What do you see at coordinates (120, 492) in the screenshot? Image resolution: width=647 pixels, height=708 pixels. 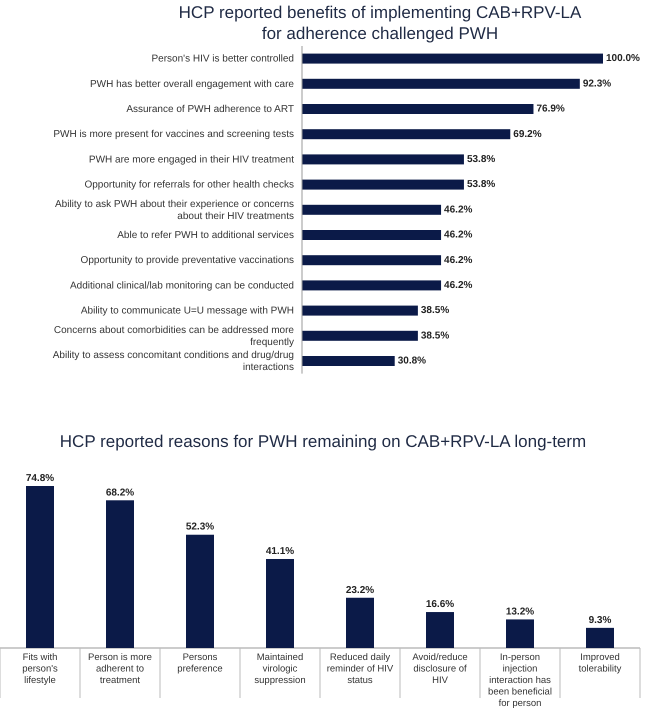 I see `data-label: 68.2%` at bounding box center [120, 492].